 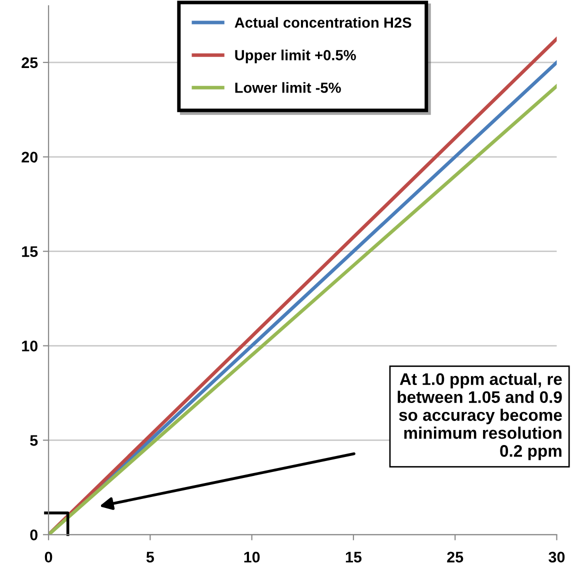 What do you see at coordinates (295, 57) in the screenshot?
I see `legend-label: Upper limit +0.5%` at bounding box center [295, 57].